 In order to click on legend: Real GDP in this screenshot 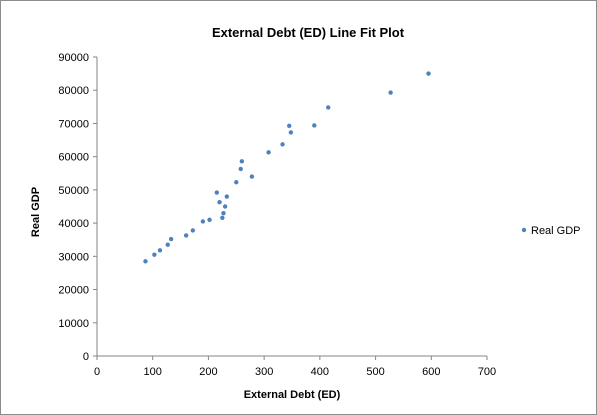, I will do `click(551, 231)`.